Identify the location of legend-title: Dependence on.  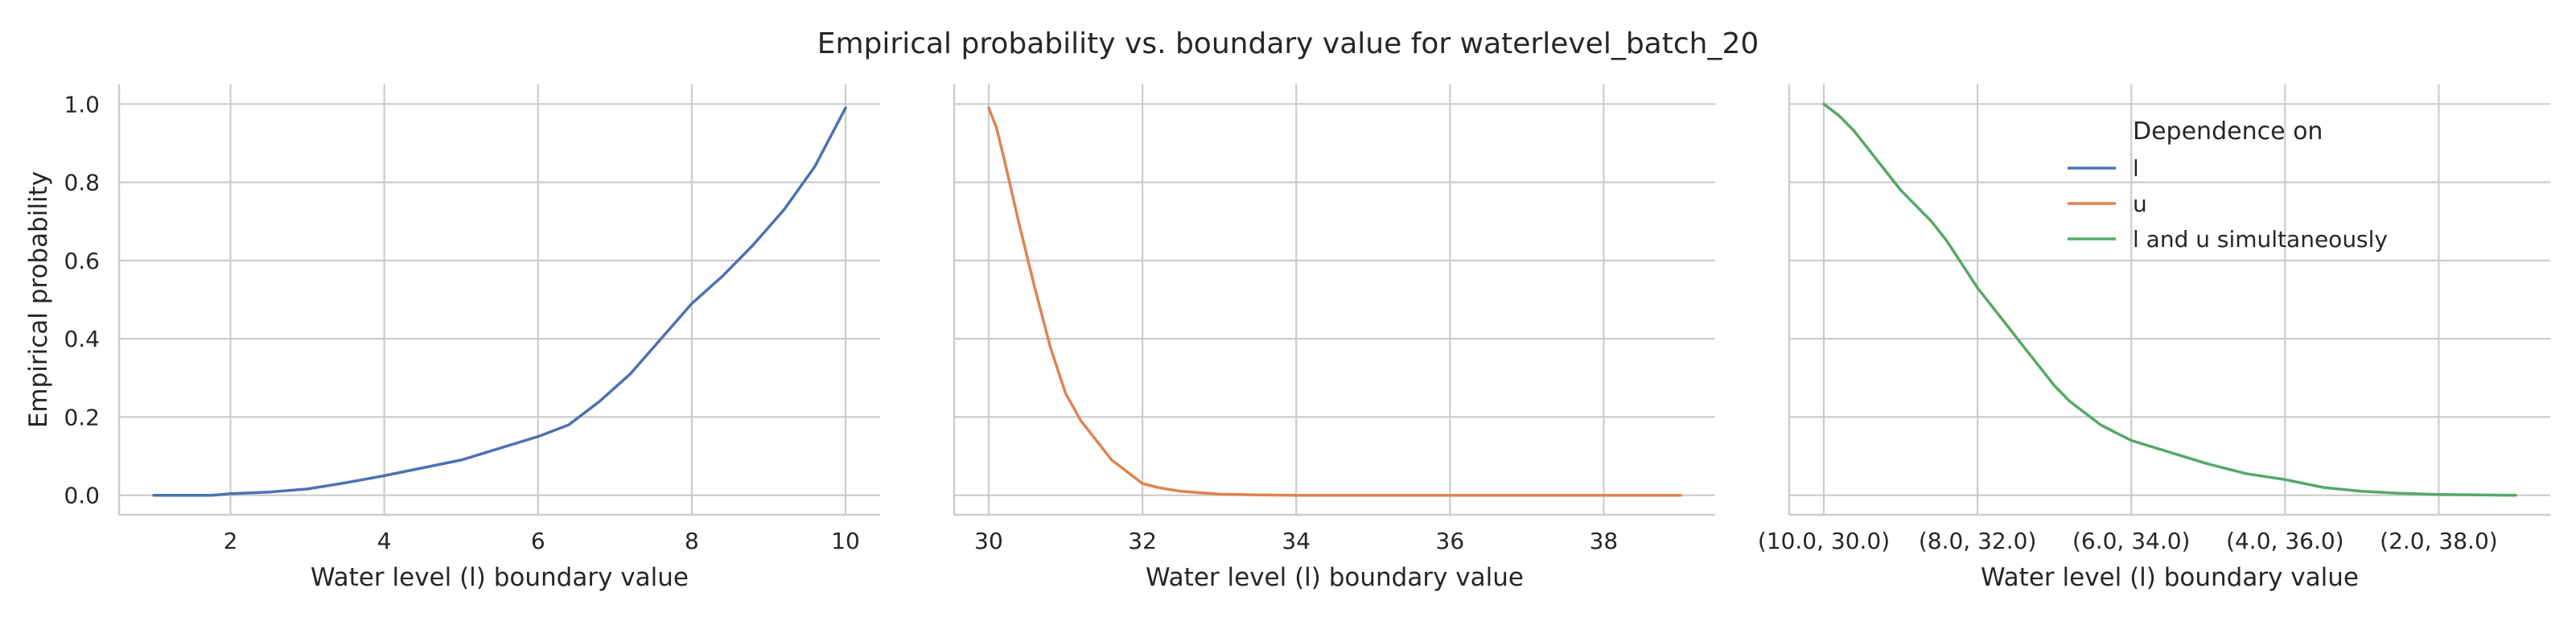
(2228, 131).